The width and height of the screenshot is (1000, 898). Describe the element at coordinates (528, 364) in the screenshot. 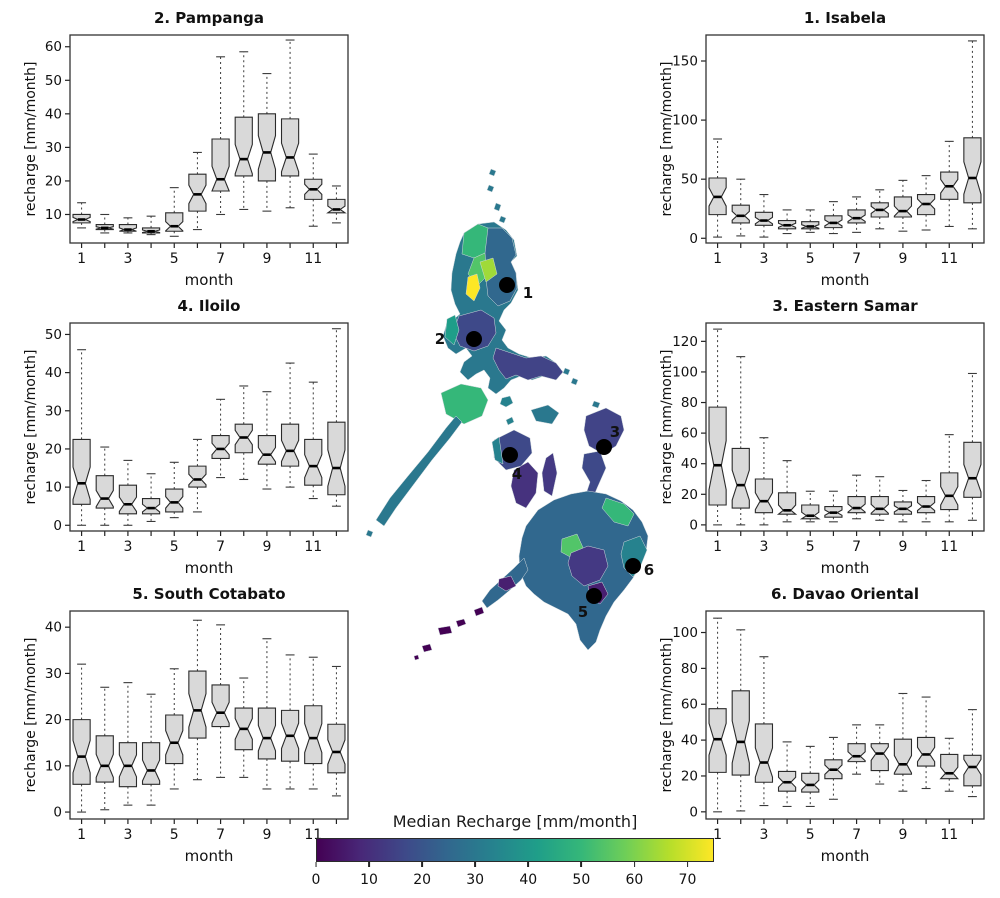

I see `region-bicol` at that location.